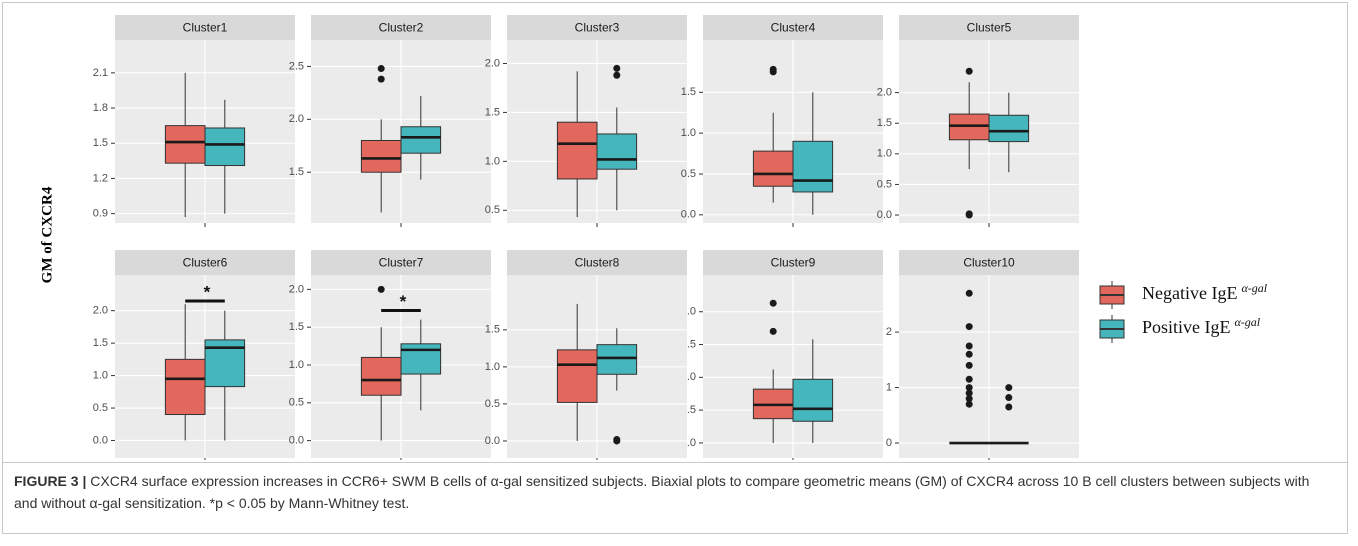 This screenshot has height=546, width=1358. I want to click on panel-title: Cluster8, so click(597, 263).